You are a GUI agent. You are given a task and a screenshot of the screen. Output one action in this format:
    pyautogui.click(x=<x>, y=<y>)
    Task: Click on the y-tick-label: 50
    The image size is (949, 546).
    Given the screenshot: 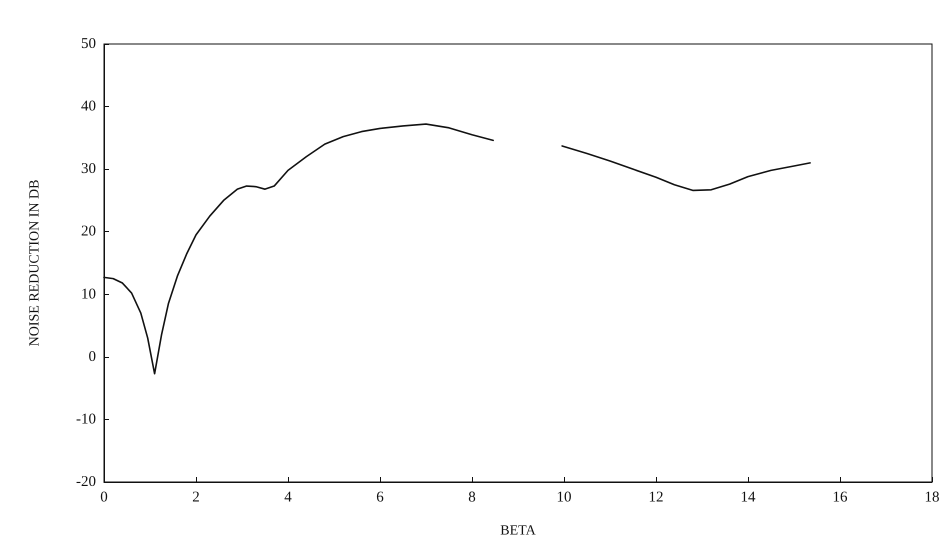 What is the action you would take?
    pyautogui.click(x=88, y=44)
    